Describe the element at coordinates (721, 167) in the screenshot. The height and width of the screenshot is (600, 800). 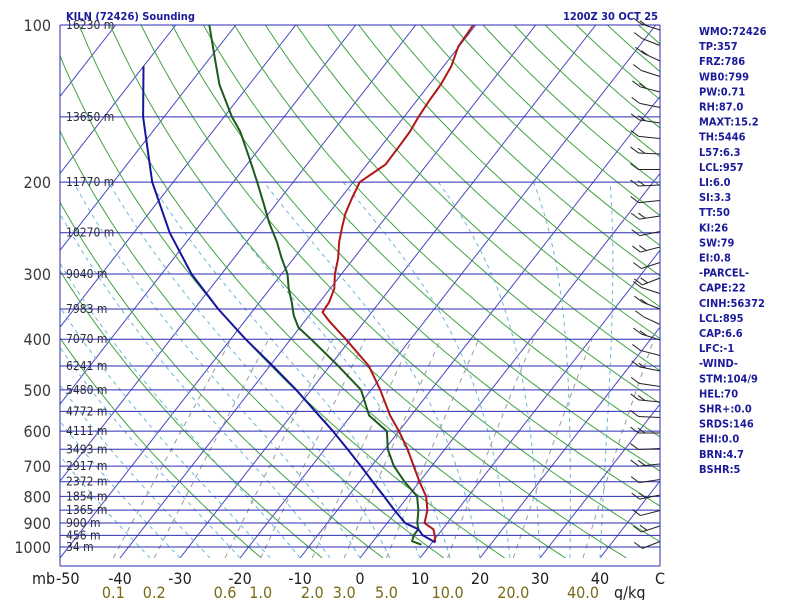
I see `index-item: LCL:957` at that location.